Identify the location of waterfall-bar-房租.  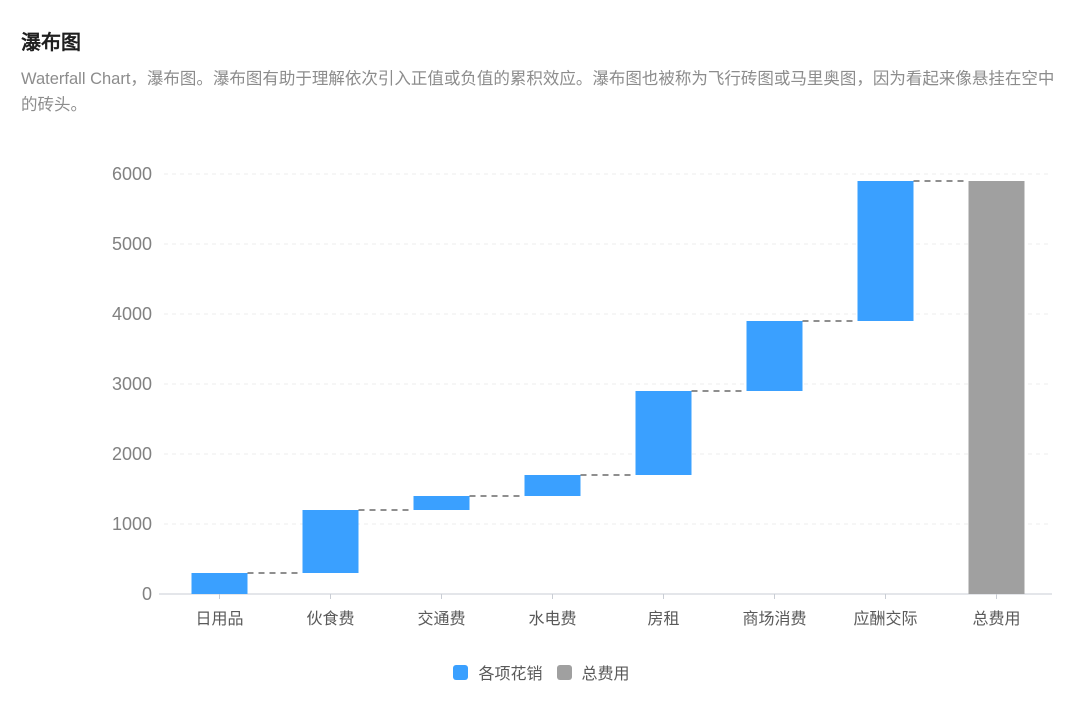
(663, 433).